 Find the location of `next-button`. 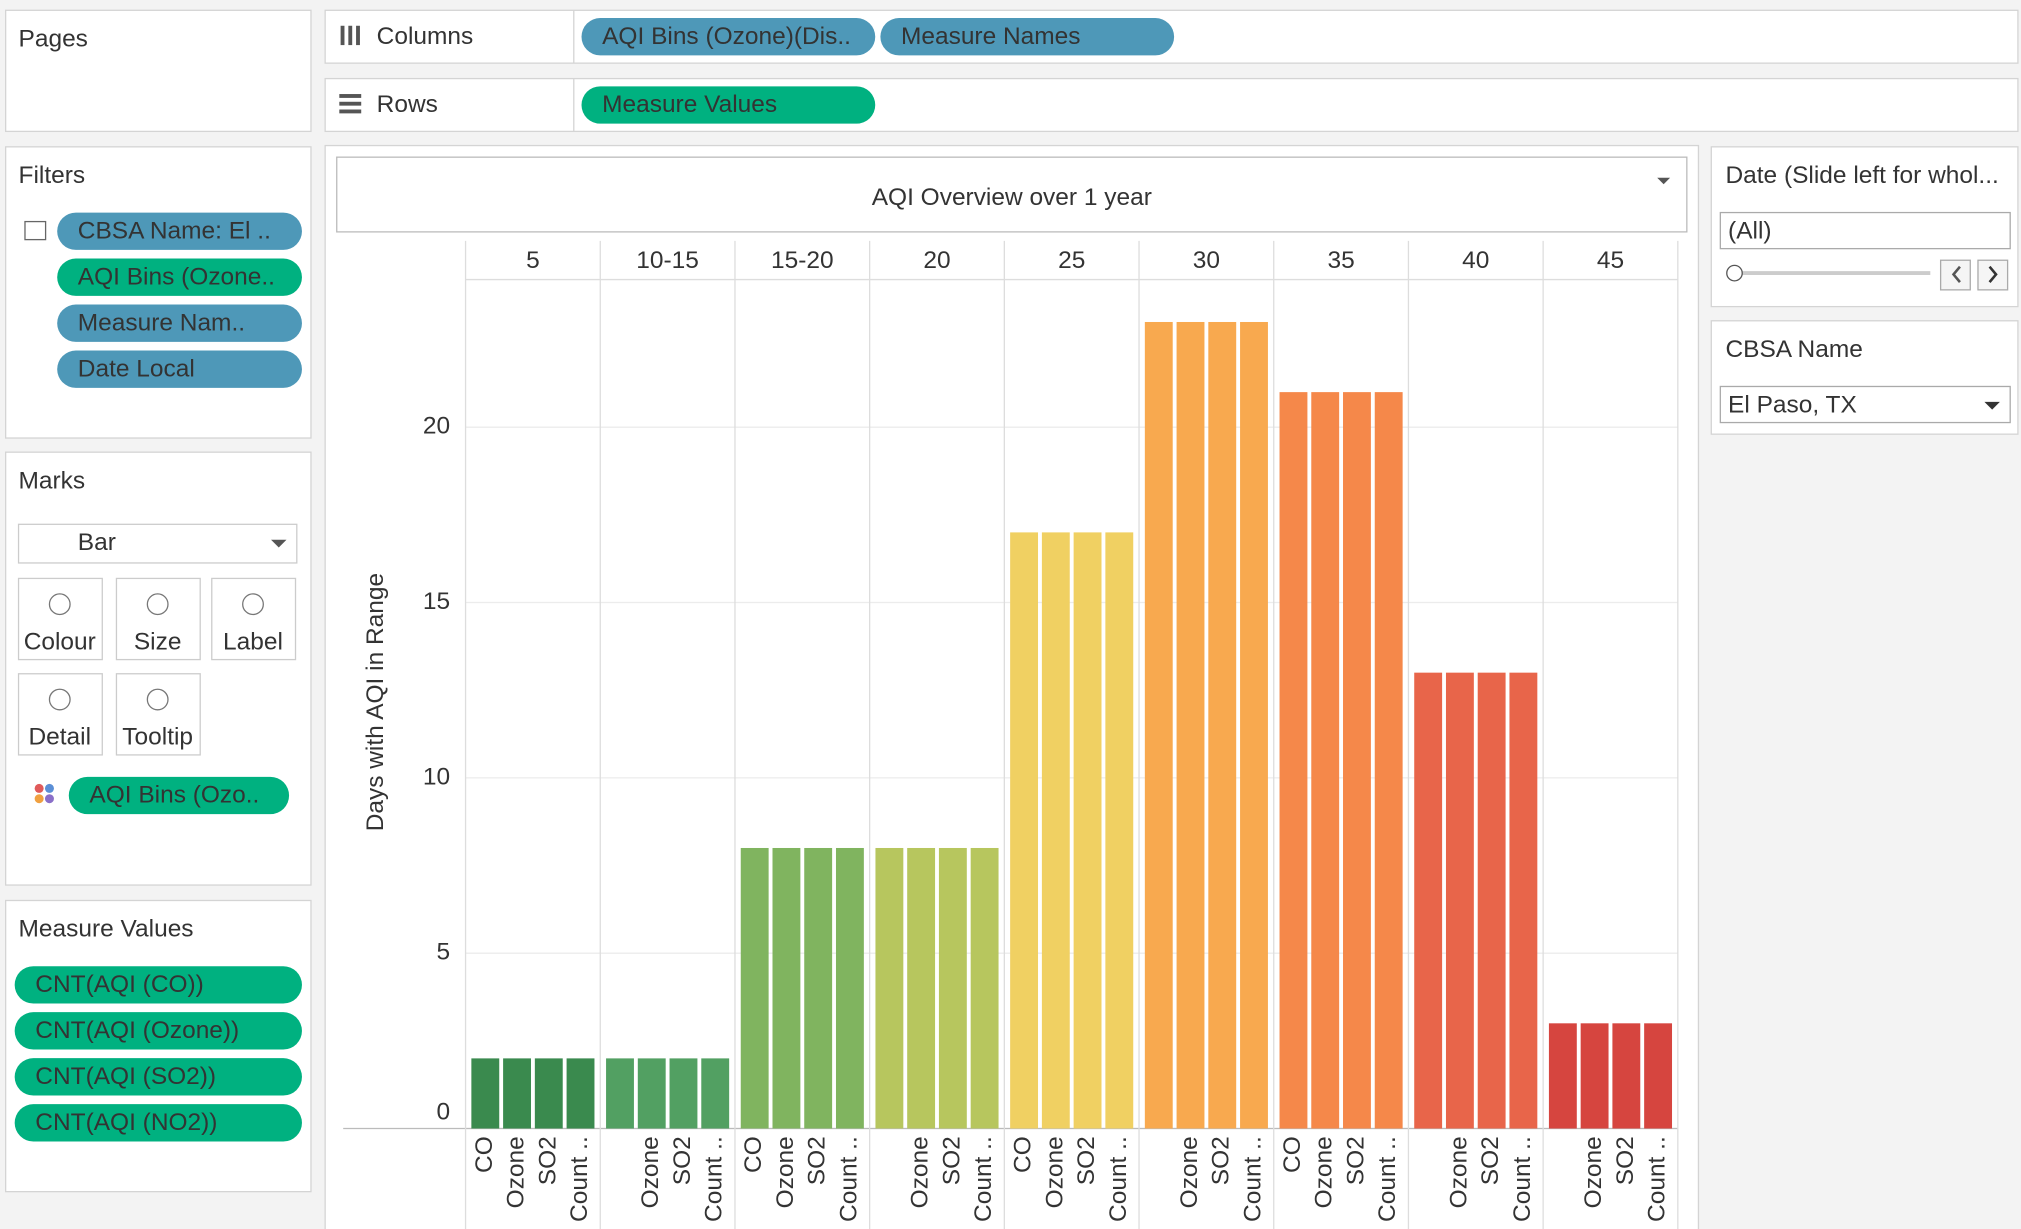

next-button is located at coordinates (1993, 275).